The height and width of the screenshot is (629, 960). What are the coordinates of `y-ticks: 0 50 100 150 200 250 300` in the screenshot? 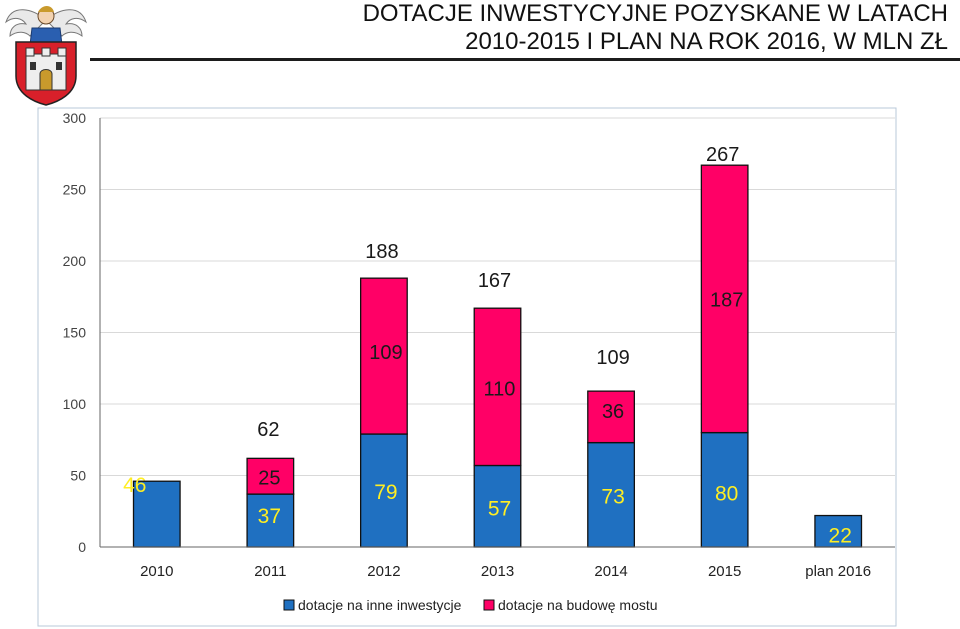 It's located at (75, 332).